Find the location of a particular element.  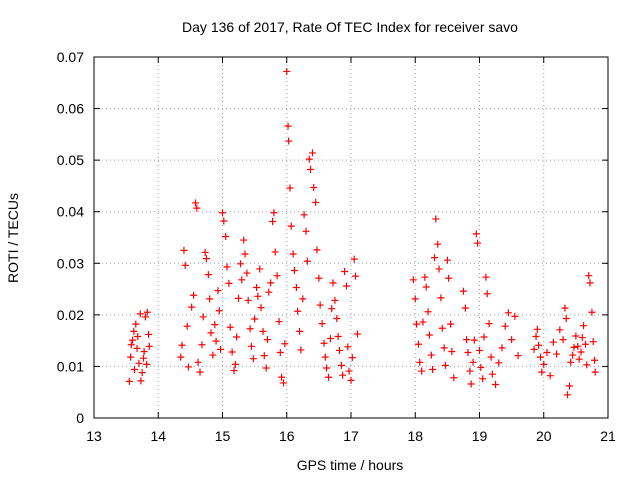

y-tick-label: 0.01 is located at coordinates (70, 366).